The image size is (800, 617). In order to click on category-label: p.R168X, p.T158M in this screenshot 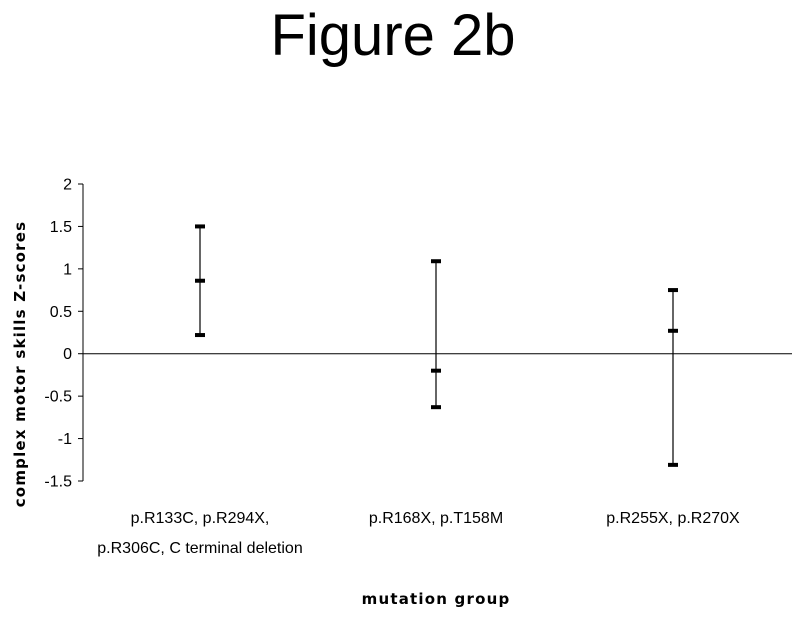, I will do `click(436, 518)`.